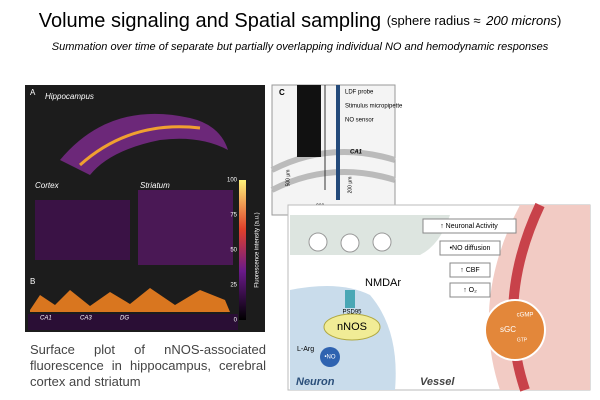 This screenshot has height=400, width=600. What do you see at coordinates (309, 121) in the screenshot?
I see `ldf-probe` at bounding box center [309, 121].